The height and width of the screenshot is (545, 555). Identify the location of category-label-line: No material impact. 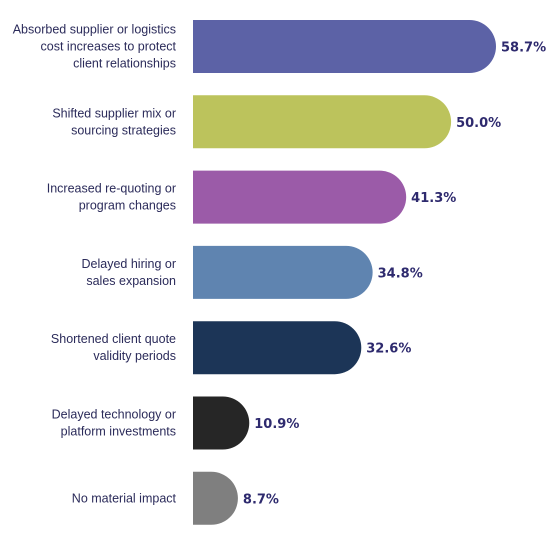
(124, 498).